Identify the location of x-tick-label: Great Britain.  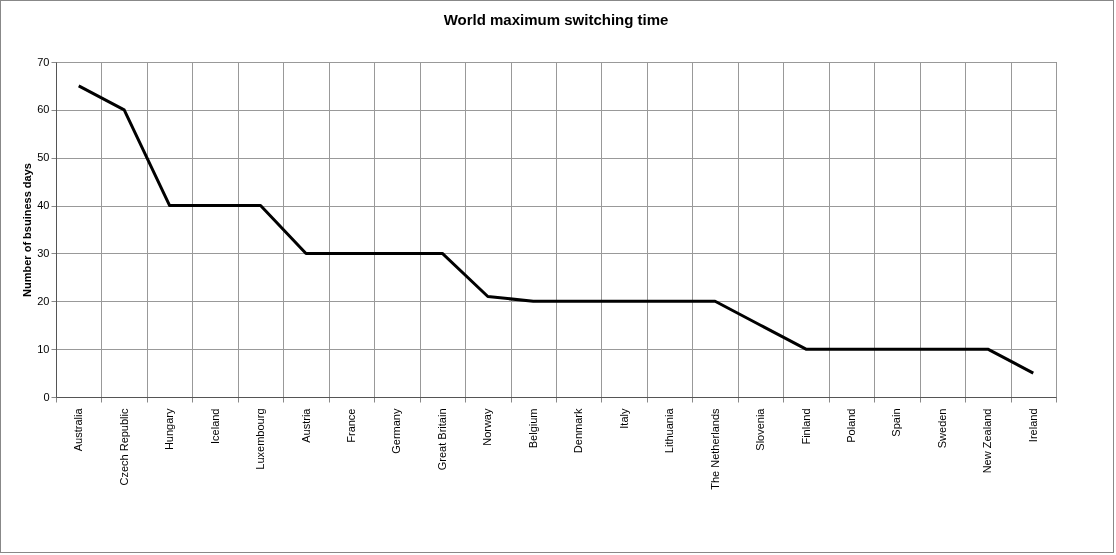
(441, 439).